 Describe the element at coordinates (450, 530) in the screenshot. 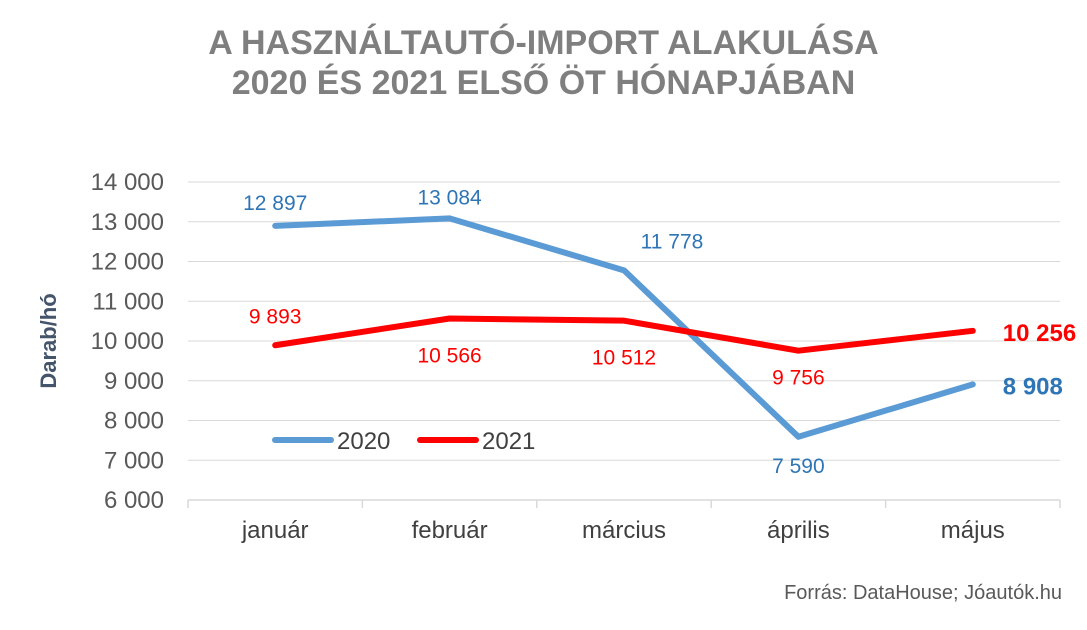

I see `x-tick-label: február` at that location.